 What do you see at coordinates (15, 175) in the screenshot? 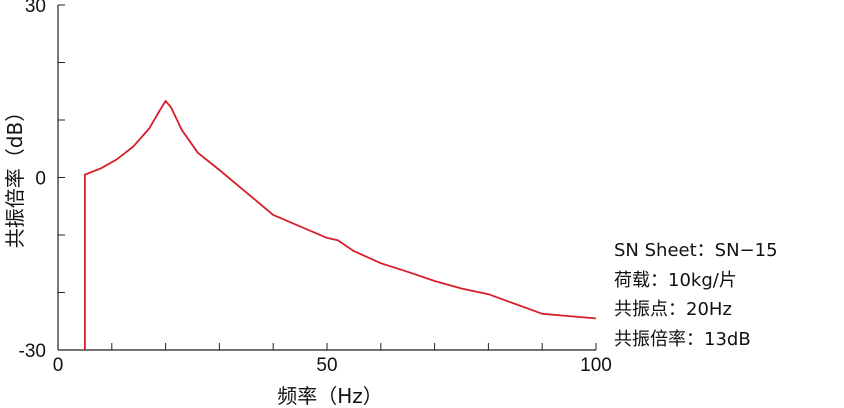
I see `y-axis-label: 共振倍率（dB）` at bounding box center [15, 175].